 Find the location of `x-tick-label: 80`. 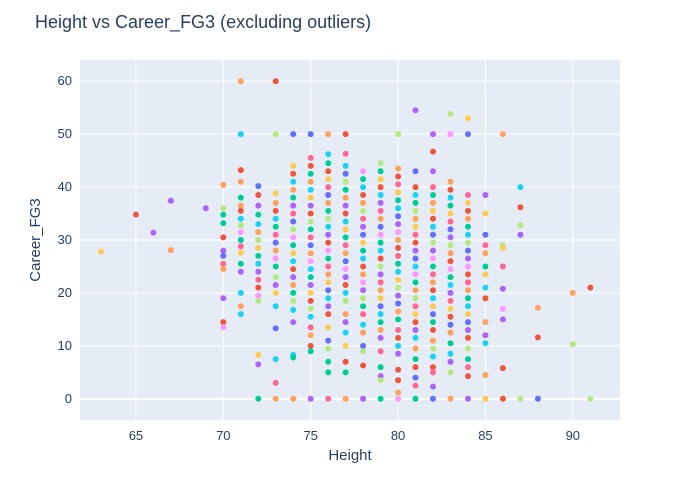

x-tick-label: 80 is located at coordinates (398, 435).